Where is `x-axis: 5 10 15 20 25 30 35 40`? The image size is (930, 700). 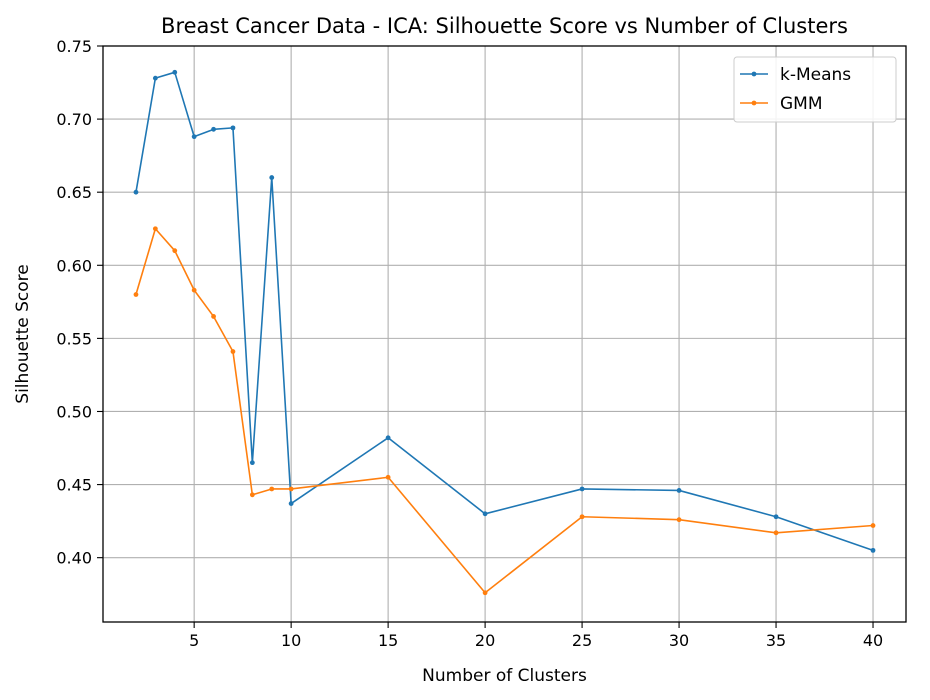
x-axis: 5 10 15 20 25 30 35 40 is located at coordinates (536, 636).